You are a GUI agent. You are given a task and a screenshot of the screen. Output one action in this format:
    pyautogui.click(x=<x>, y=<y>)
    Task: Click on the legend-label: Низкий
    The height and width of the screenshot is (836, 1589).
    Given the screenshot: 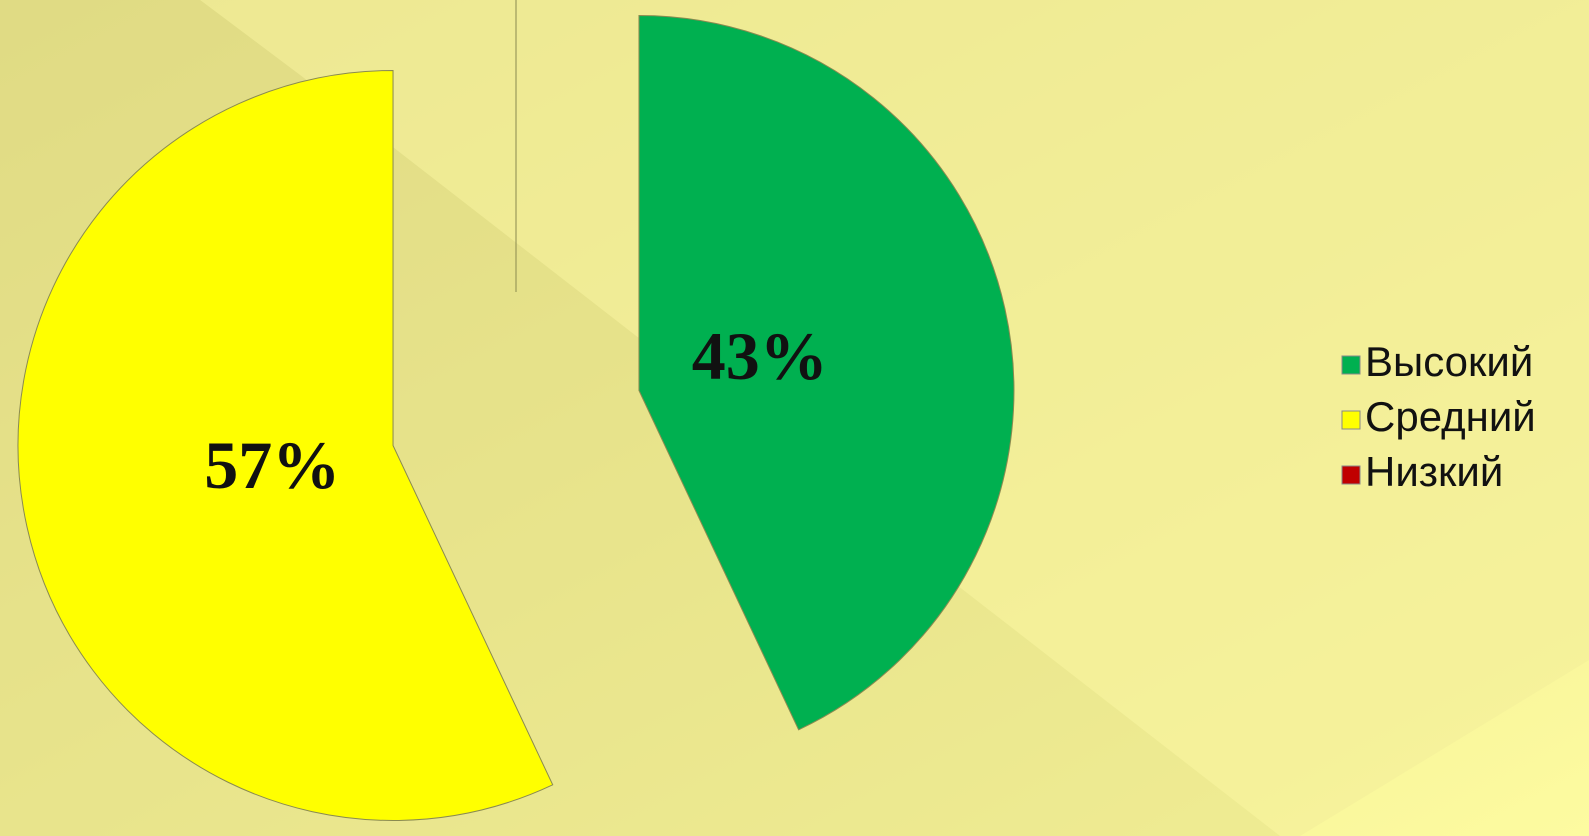 What is the action you would take?
    pyautogui.click(x=1434, y=471)
    